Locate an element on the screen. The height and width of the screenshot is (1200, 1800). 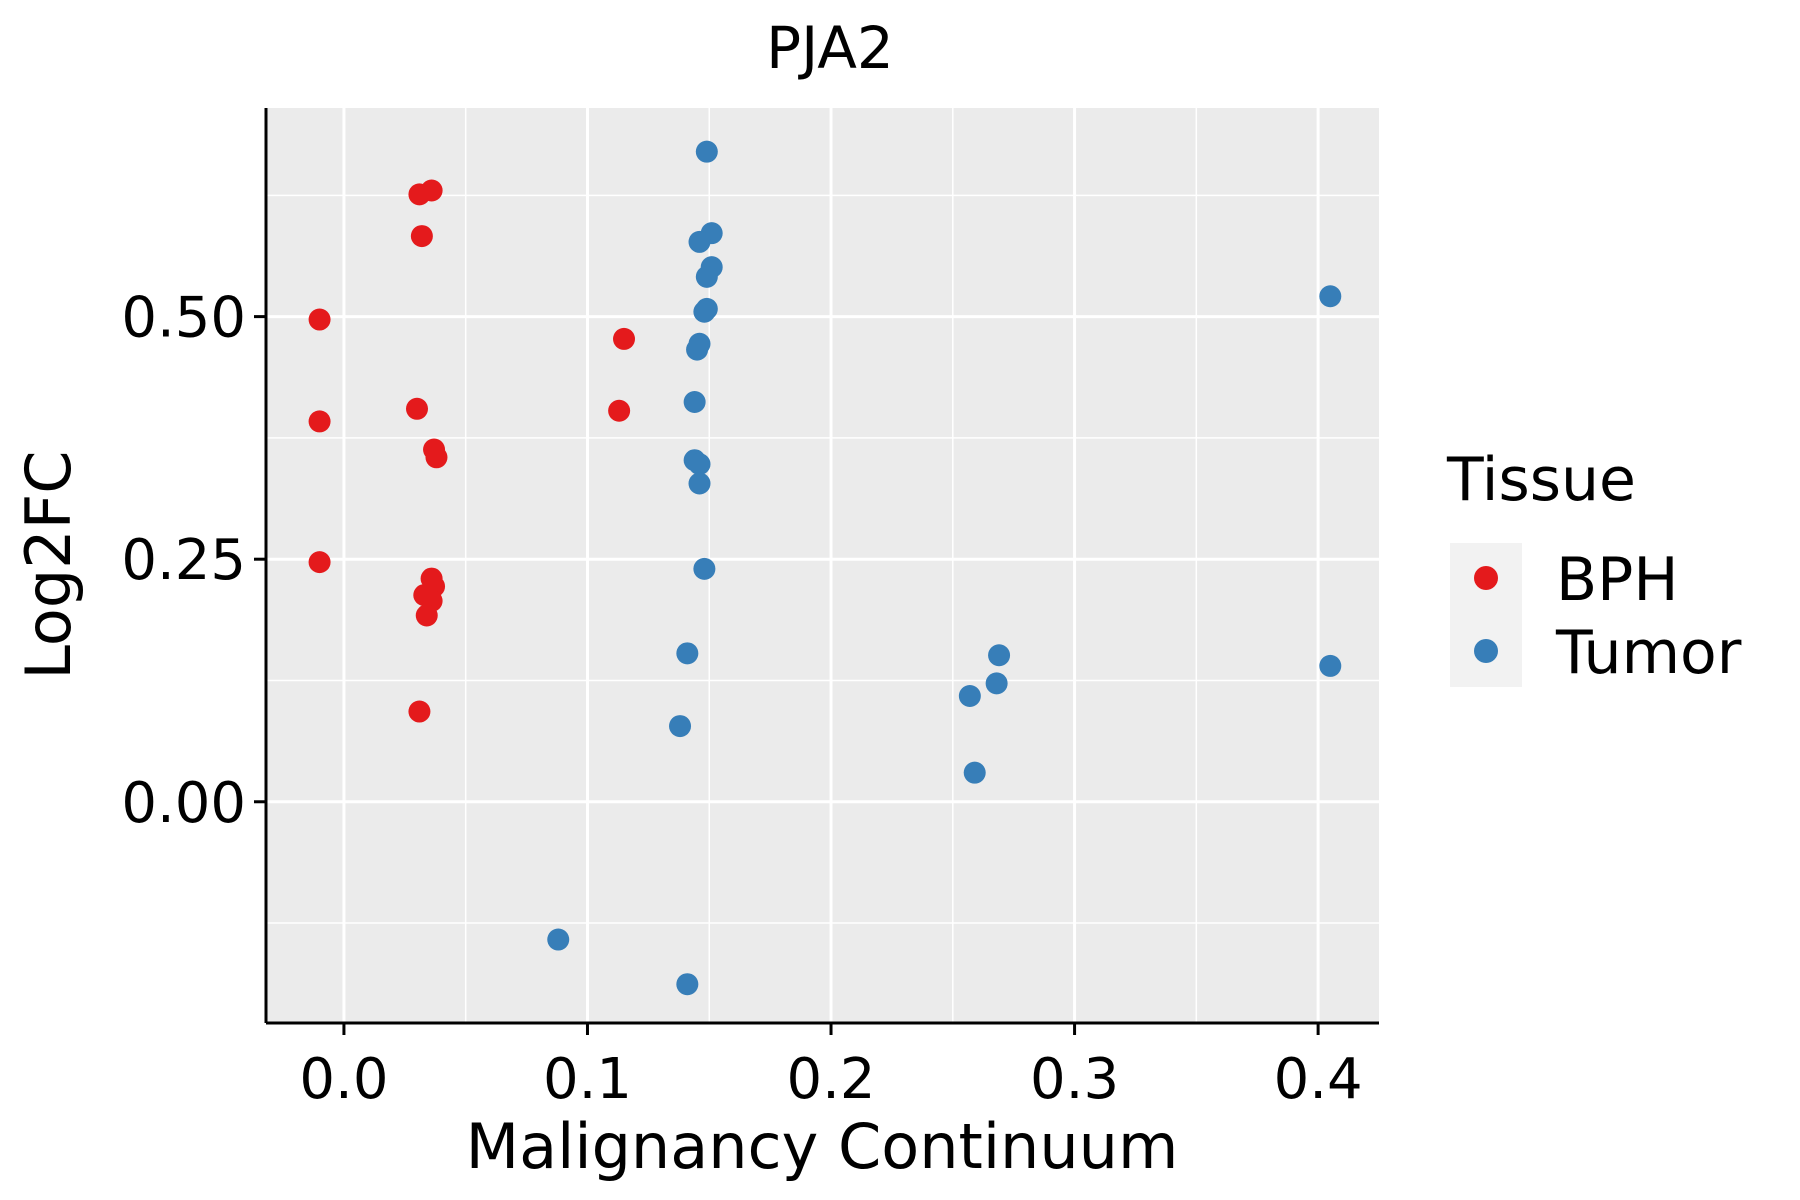
x-tick-label: 0.0 is located at coordinates (343, 1079).